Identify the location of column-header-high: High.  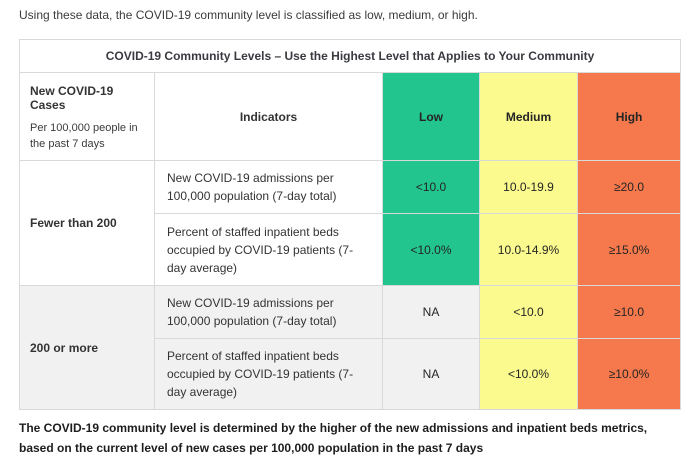
(629, 116).